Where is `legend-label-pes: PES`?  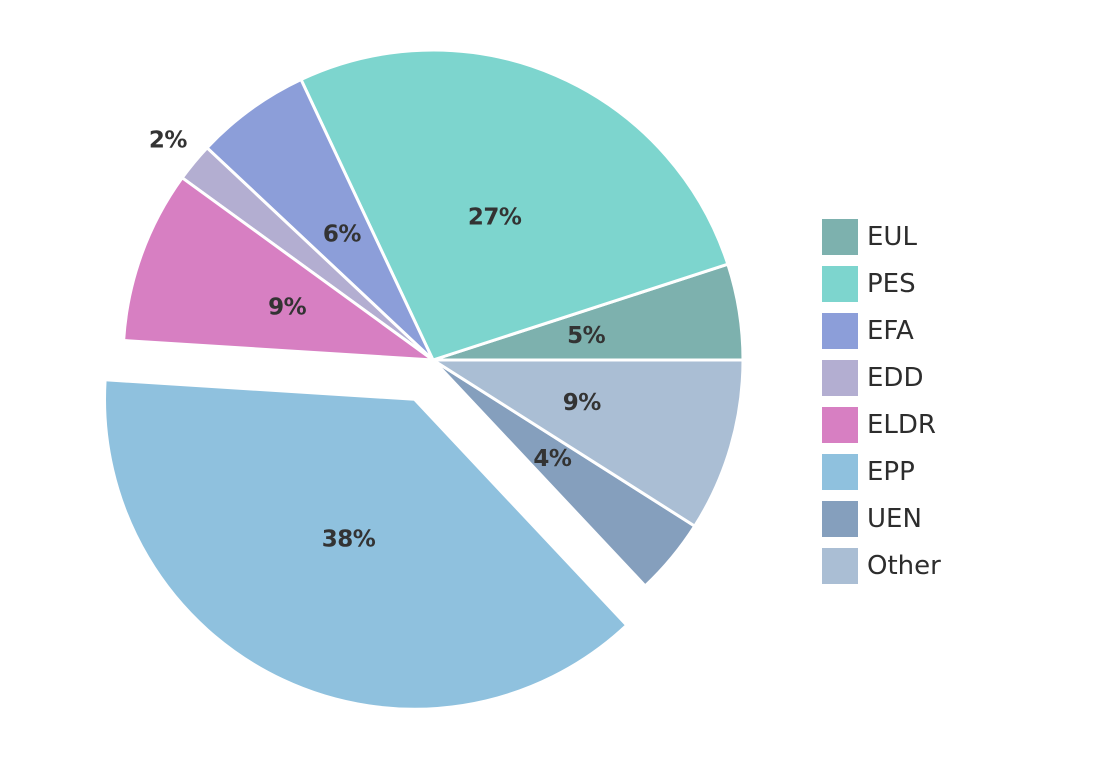 legend-label-pes: PES is located at coordinates (891, 284).